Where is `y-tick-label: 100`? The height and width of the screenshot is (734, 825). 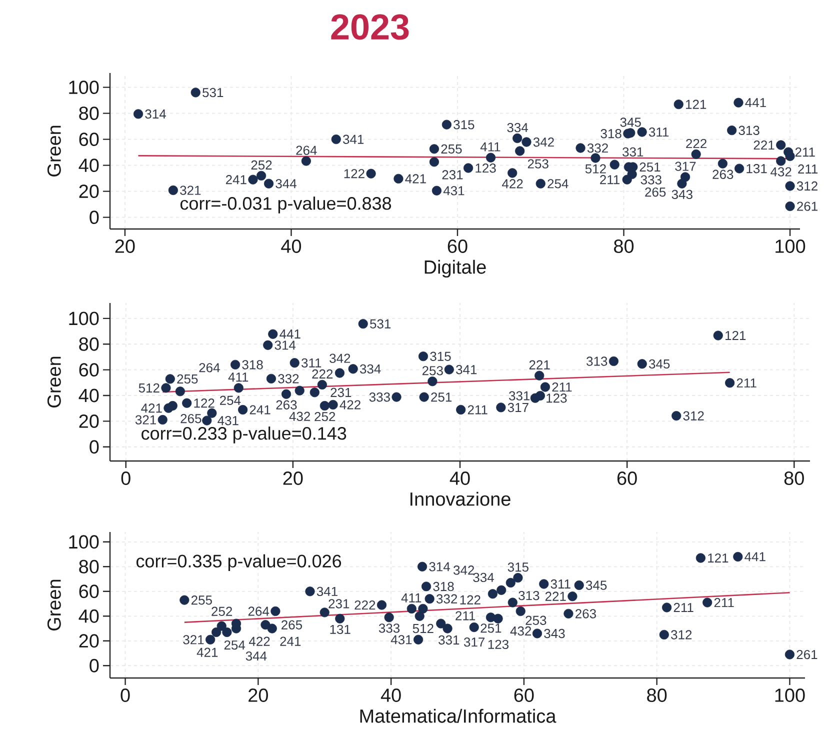
y-tick-label: 100 is located at coordinates (84, 319).